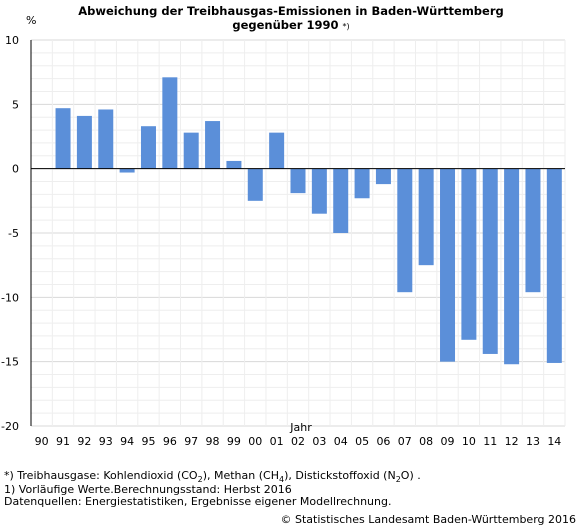  Describe the element at coordinates (148, 441) in the screenshot. I see `x-tick-label: 95` at that location.